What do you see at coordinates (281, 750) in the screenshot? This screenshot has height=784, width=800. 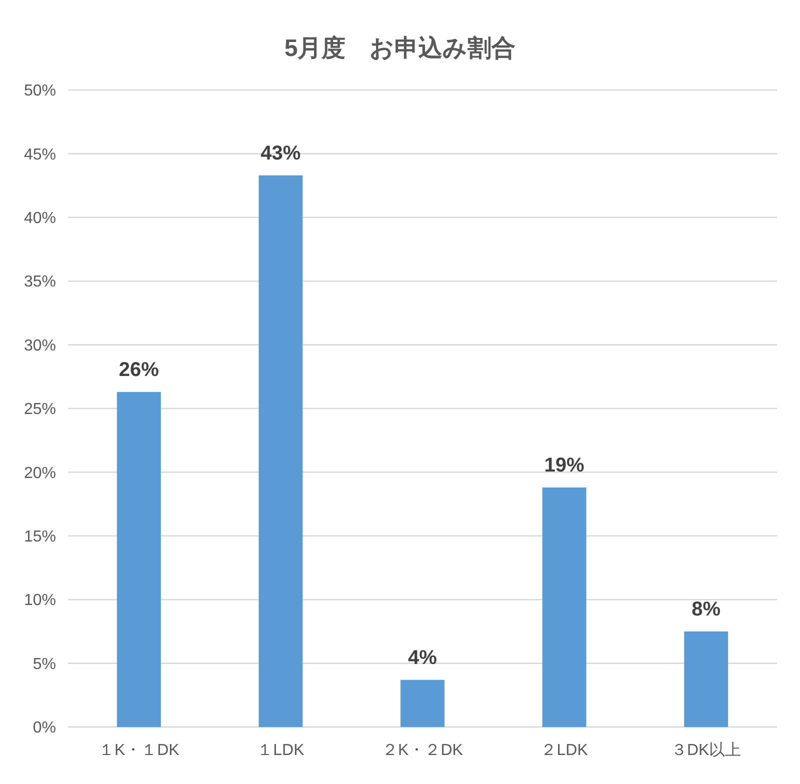 I see `x-tick-label: １LDK` at bounding box center [281, 750].